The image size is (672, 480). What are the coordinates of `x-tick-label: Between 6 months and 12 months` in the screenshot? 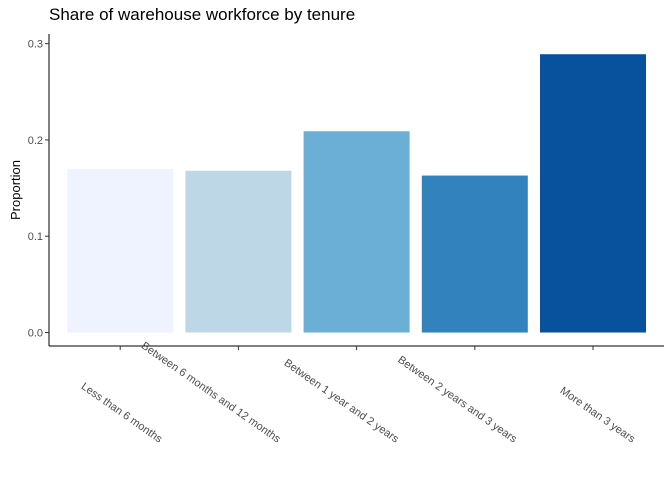 It's located at (211, 393).